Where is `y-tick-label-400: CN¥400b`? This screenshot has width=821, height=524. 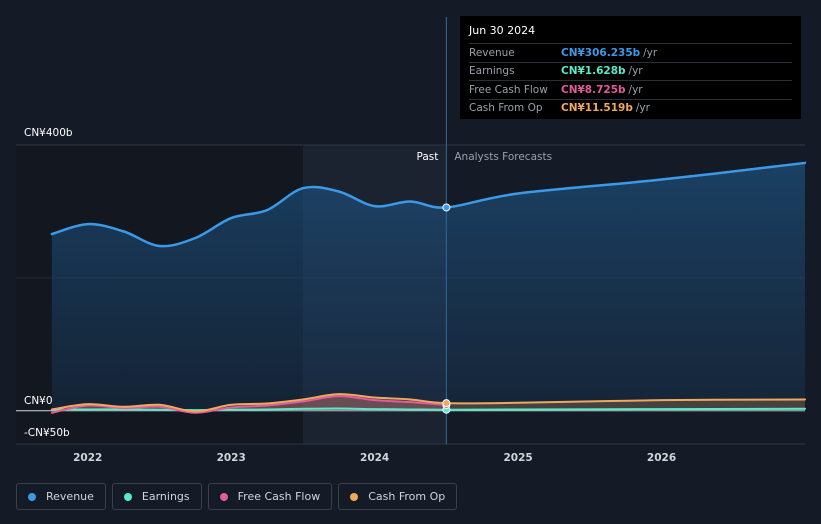 y-tick-label-400: CN¥400b is located at coordinates (48, 133).